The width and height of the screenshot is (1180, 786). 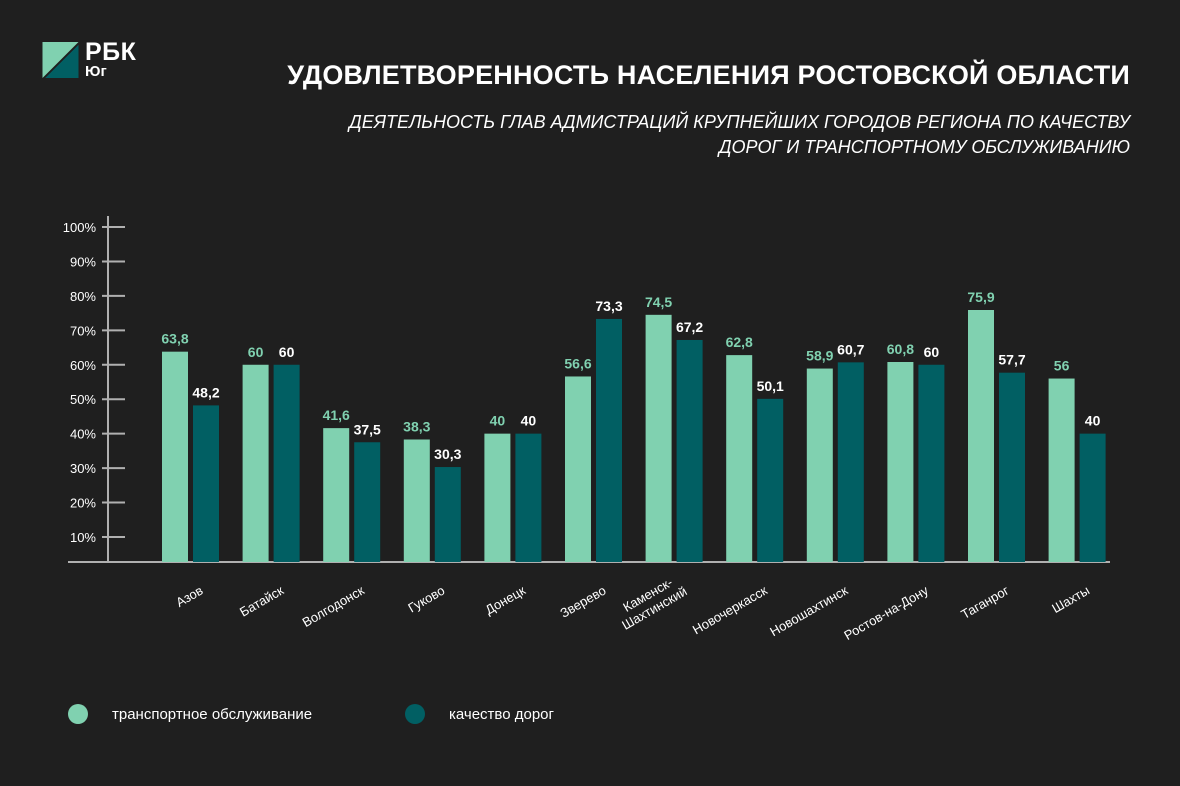 I want to click on data-label: 48,2, so click(x=205, y=392).